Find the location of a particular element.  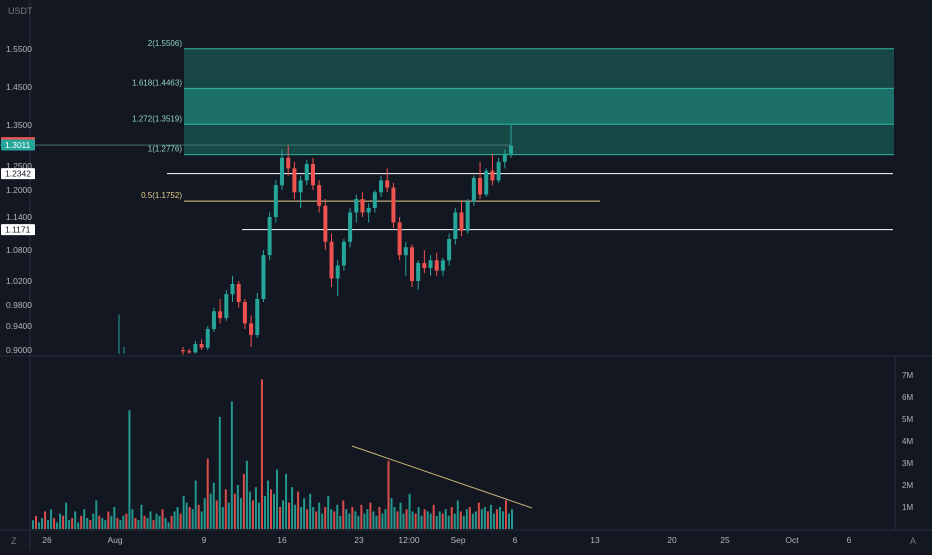

timezone-icon: Z is located at coordinates (14, 541).